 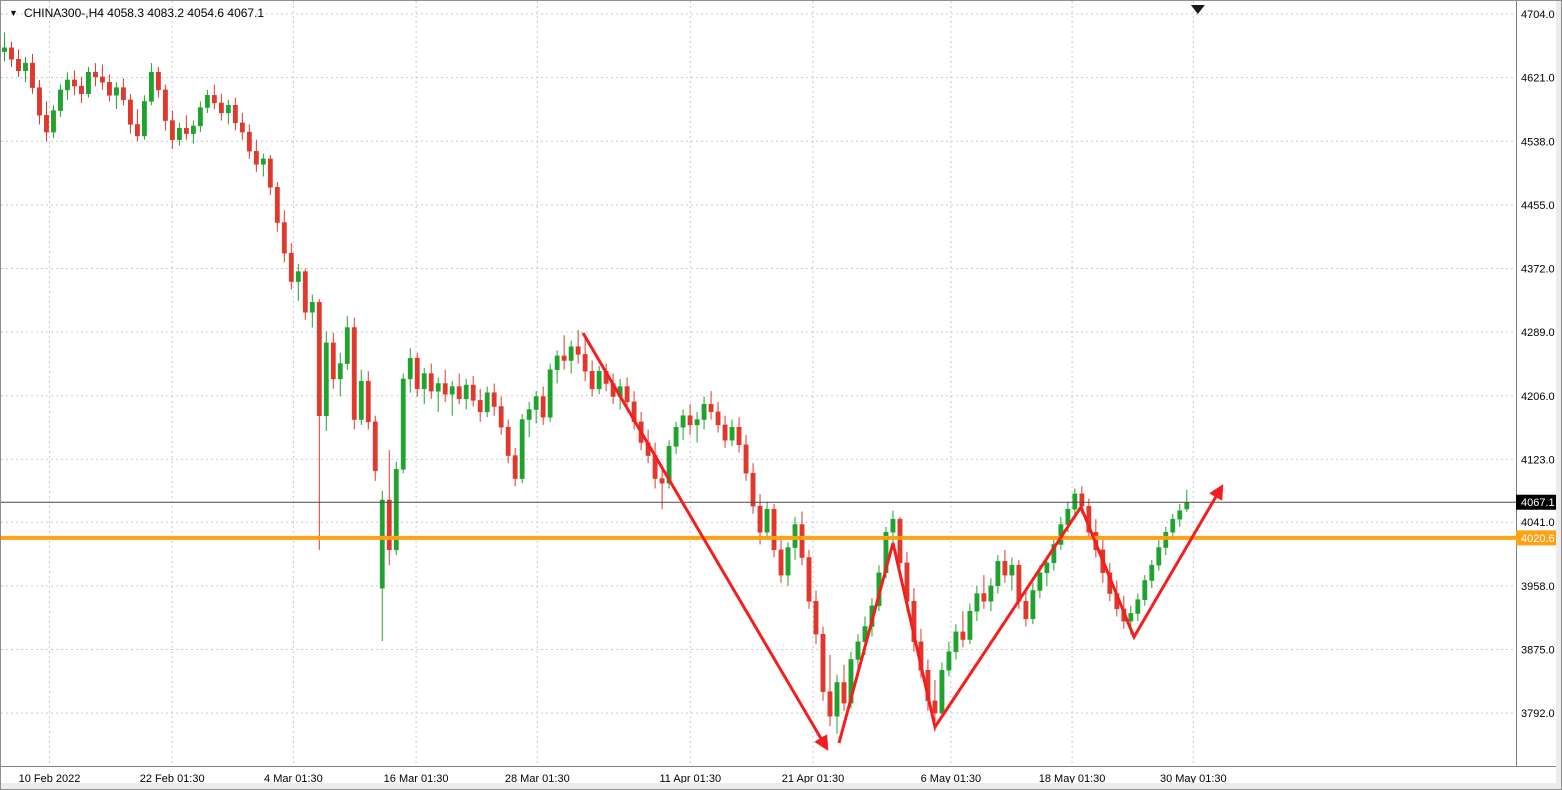 What do you see at coordinates (1072, 779) in the screenshot?
I see `time-tick-label: 18 May 01:30` at bounding box center [1072, 779].